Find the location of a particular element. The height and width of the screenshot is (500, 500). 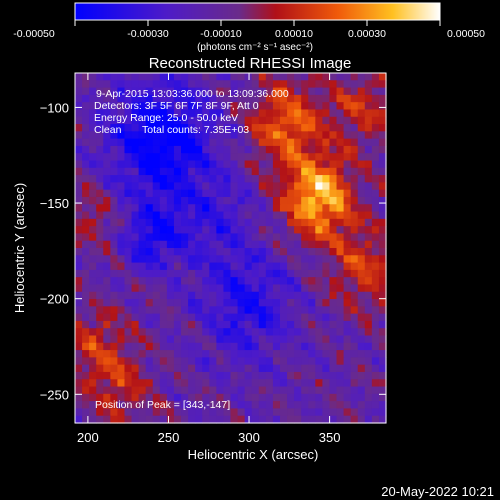

y-tick-label: −150 is located at coordinates (54, 203).